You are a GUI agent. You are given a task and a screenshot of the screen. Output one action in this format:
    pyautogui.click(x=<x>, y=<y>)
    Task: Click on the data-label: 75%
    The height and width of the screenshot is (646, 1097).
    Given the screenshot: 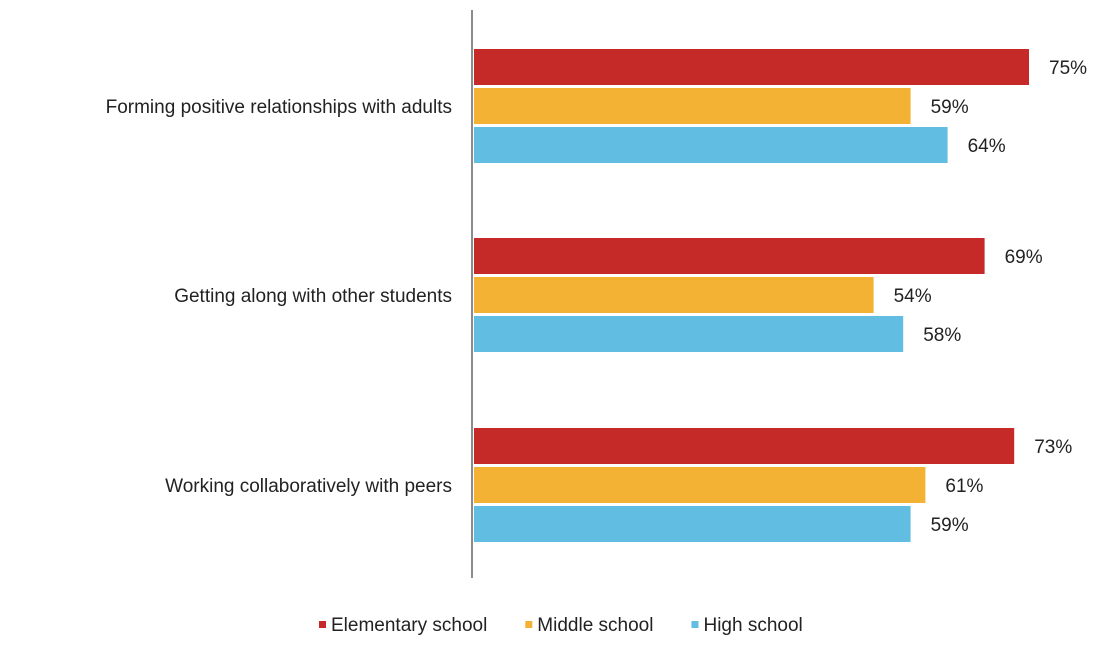 What is the action you would take?
    pyautogui.click(x=1068, y=68)
    